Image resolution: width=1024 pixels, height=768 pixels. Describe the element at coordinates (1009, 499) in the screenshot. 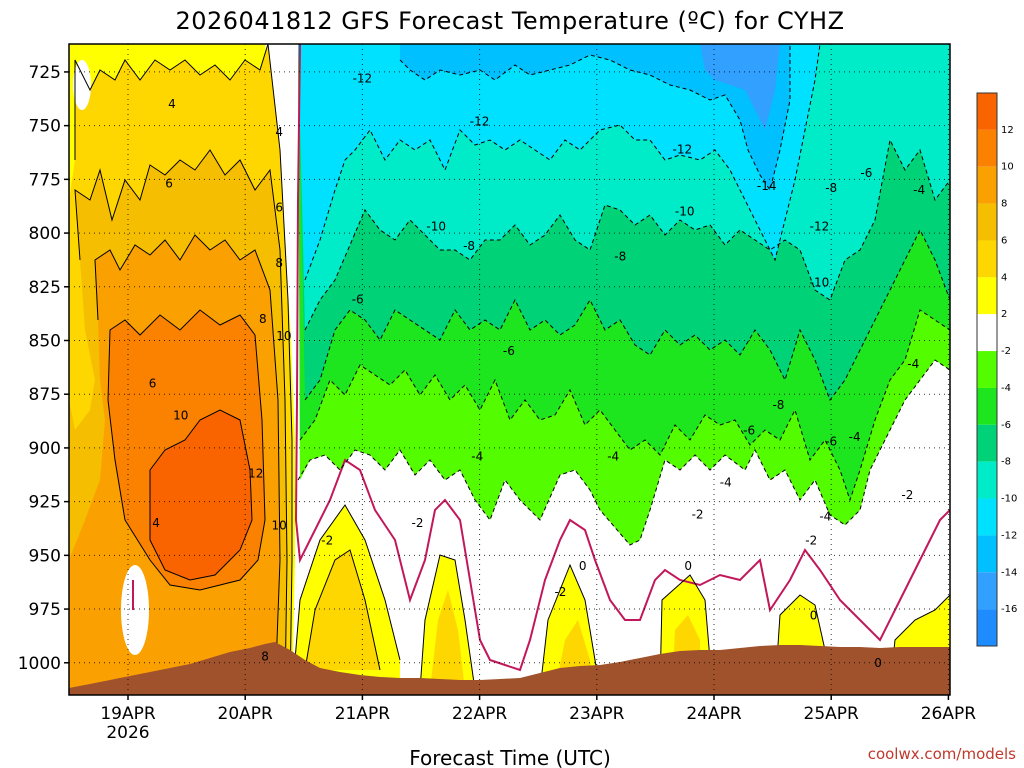

I see `colorbar-label: -10` at that location.